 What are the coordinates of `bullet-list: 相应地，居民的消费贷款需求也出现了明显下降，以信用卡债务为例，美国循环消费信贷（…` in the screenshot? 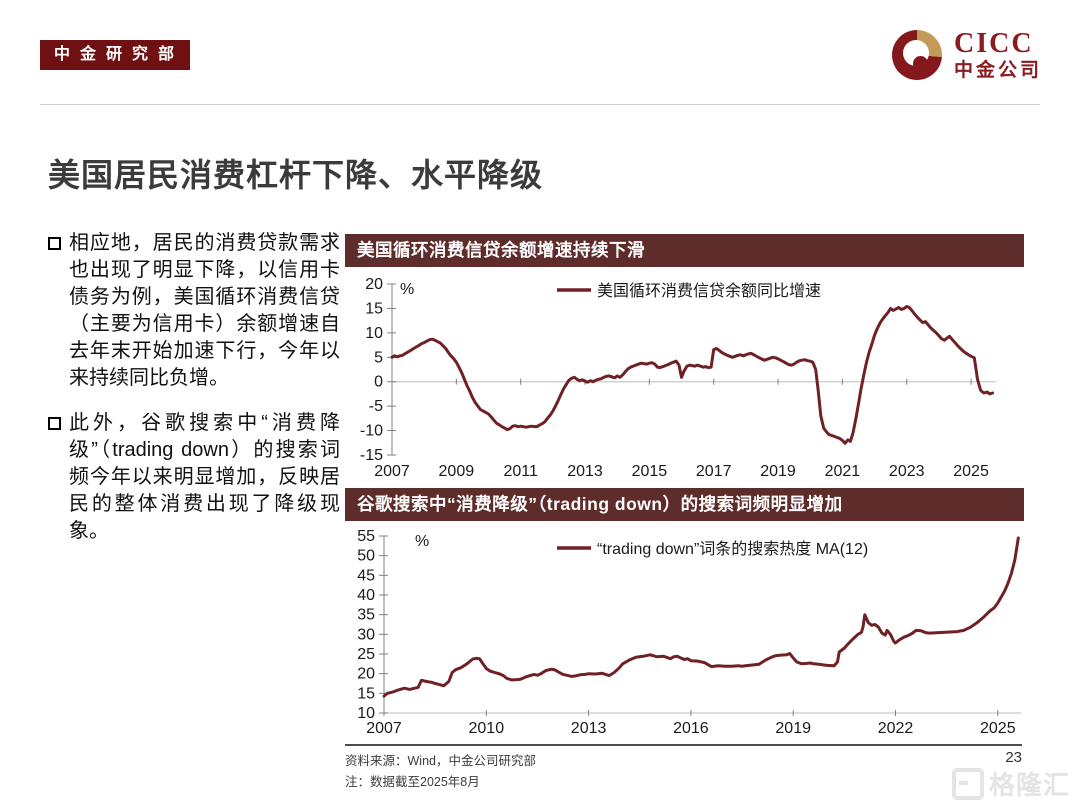 It's located at (194, 396).